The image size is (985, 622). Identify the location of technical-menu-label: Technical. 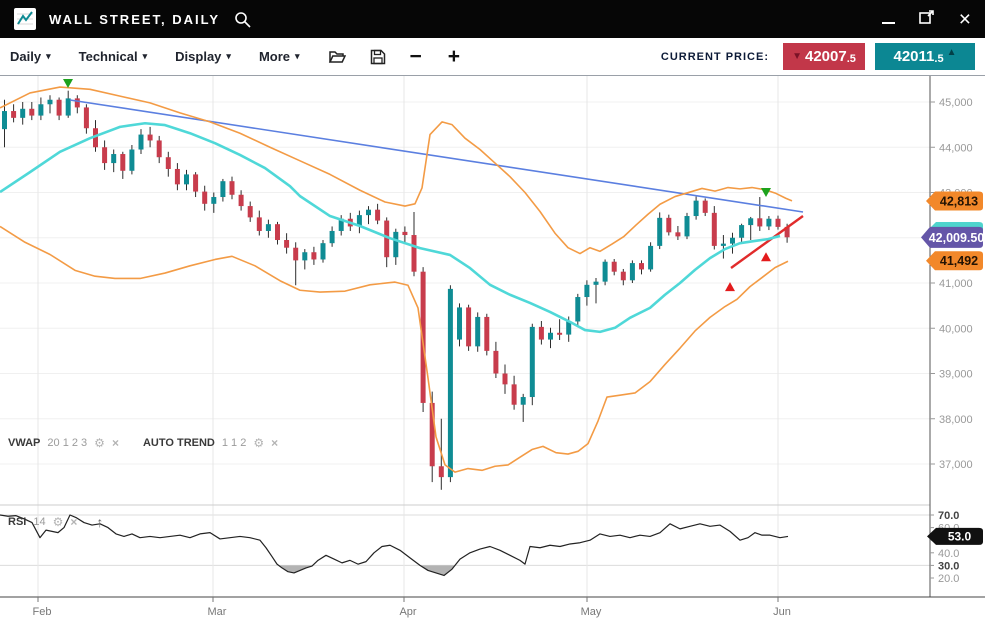
(108, 56).